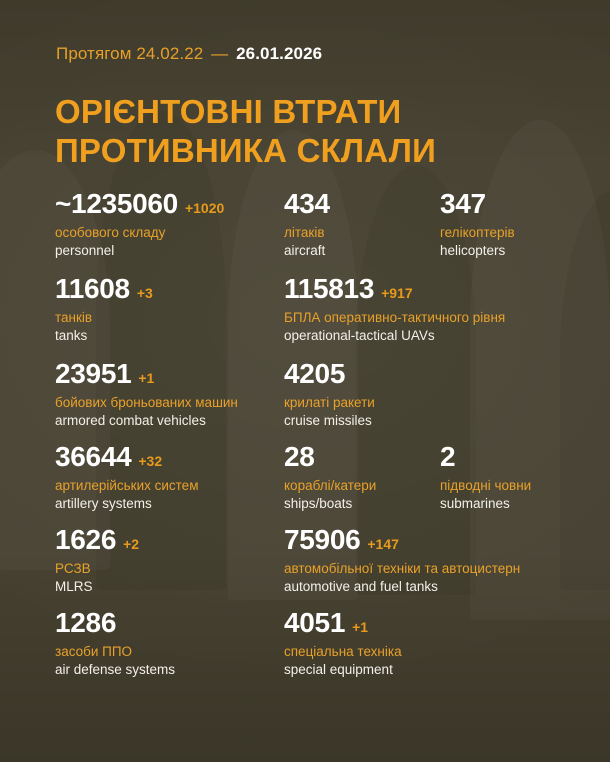 Image resolution: width=610 pixels, height=762 pixels. What do you see at coordinates (245, 151) in the screenshot?
I see `title-line-2: ПРОТИВНИКА СКЛАЛИ` at bounding box center [245, 151].